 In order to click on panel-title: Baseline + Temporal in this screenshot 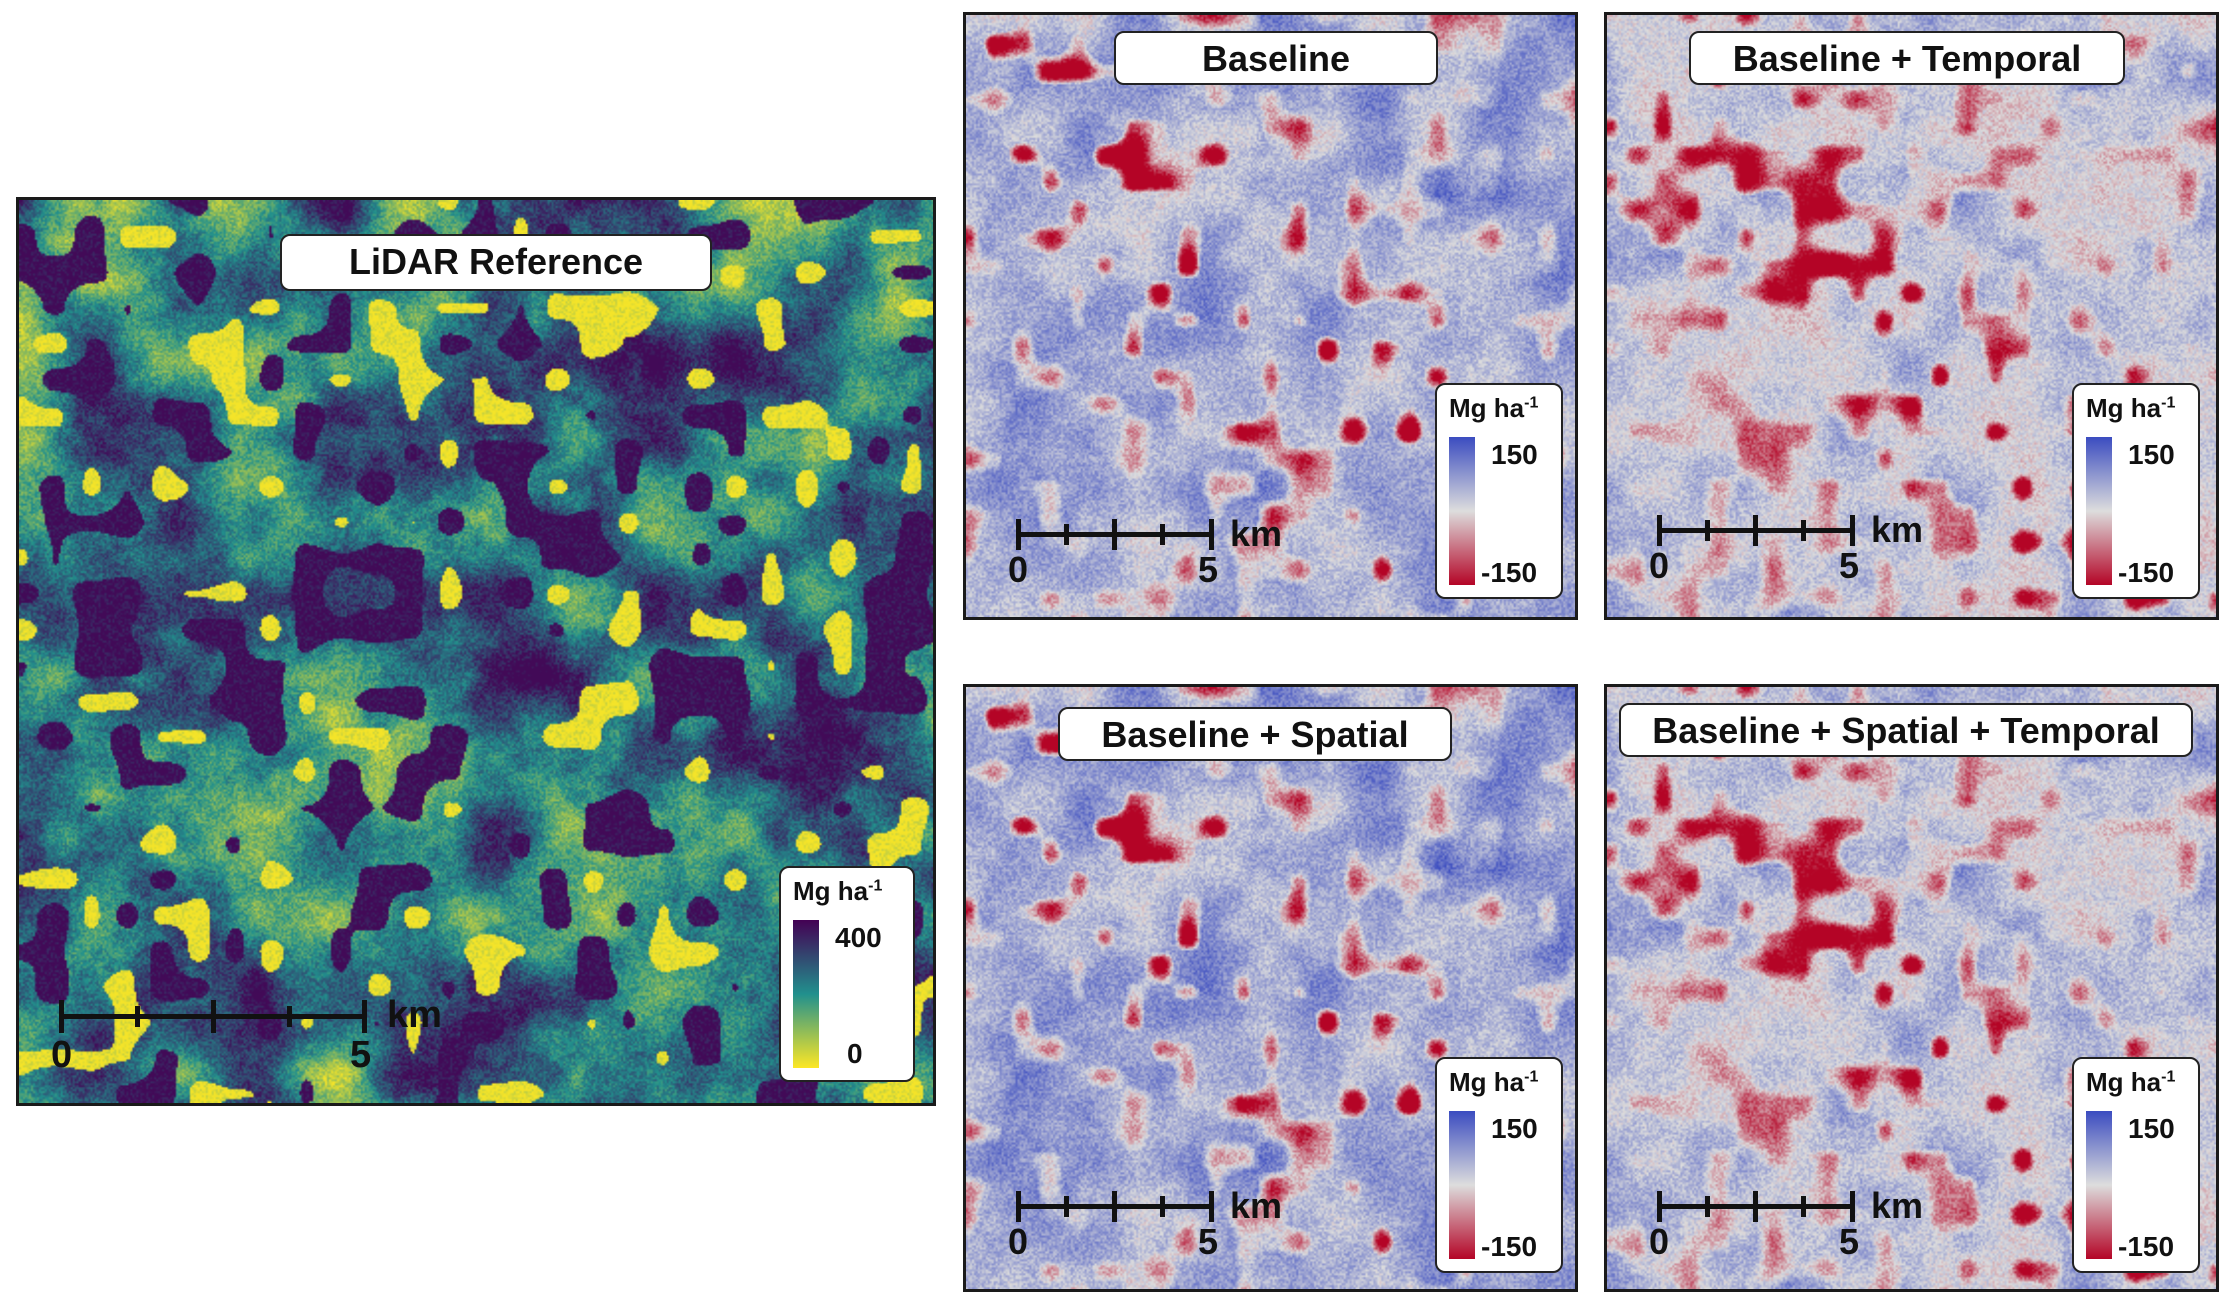, I will do `click(1907, 58)`.